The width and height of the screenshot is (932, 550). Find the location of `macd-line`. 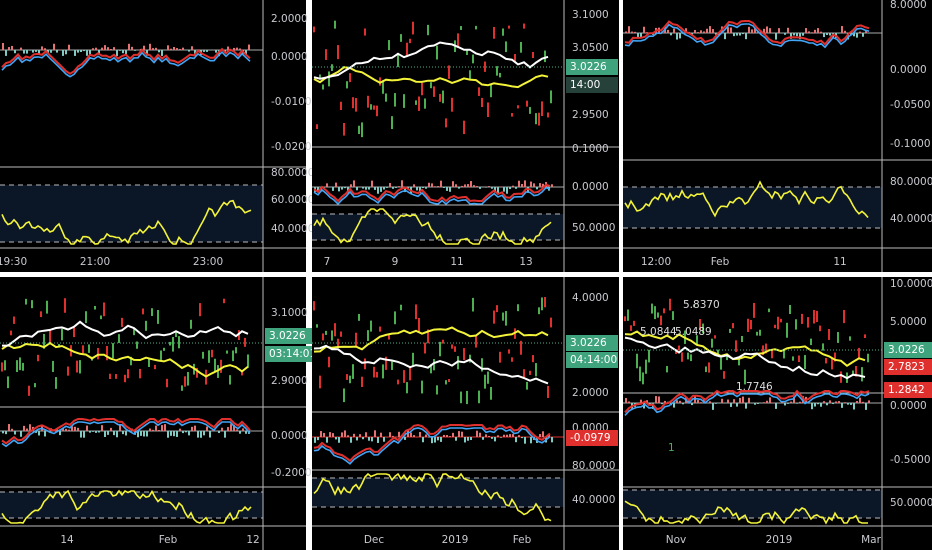

macd-line is located at coordinates (432, 446).